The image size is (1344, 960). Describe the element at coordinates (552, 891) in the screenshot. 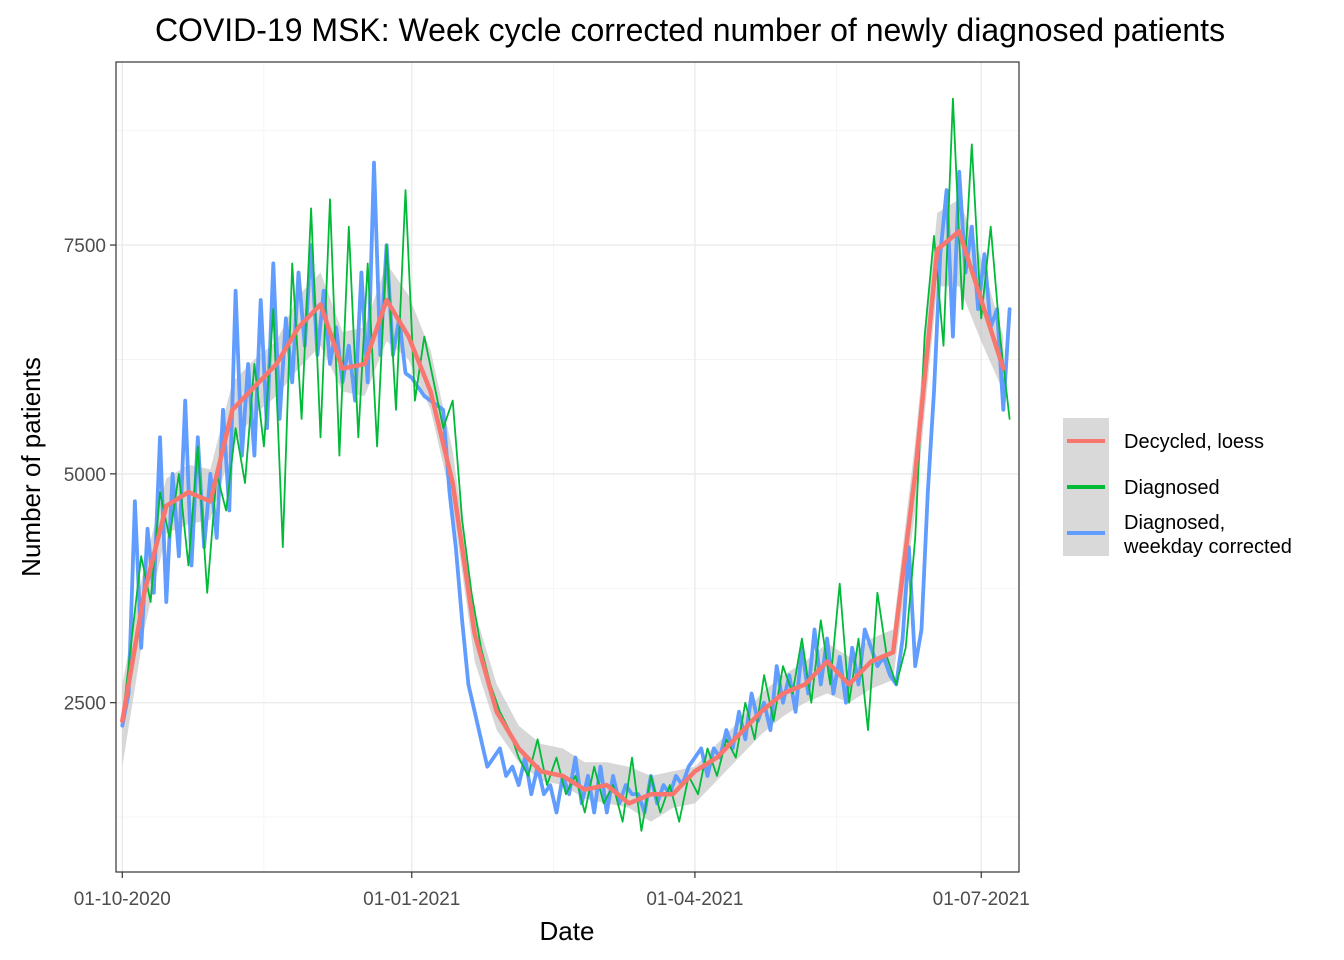

I see `x-axis: 01-10-2020 01-01-2021 01-04-2021 01-07-2021` at that location.